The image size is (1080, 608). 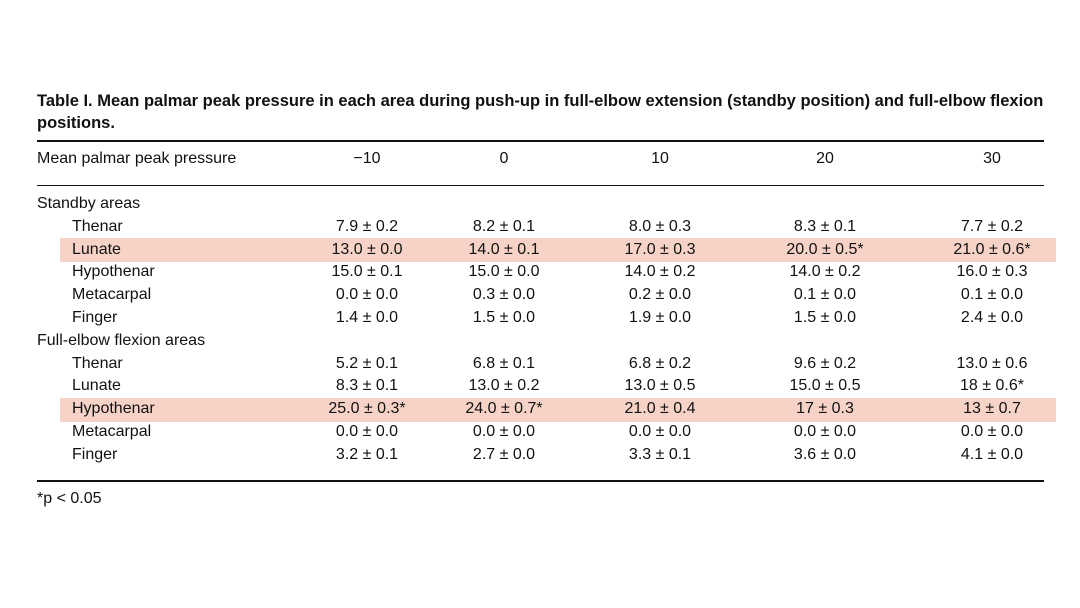 What do you see at coordinates (540, 341) in the screenshot?
I see `section-row: Full-elbow flexion areas` at bounding box center [540, 341].